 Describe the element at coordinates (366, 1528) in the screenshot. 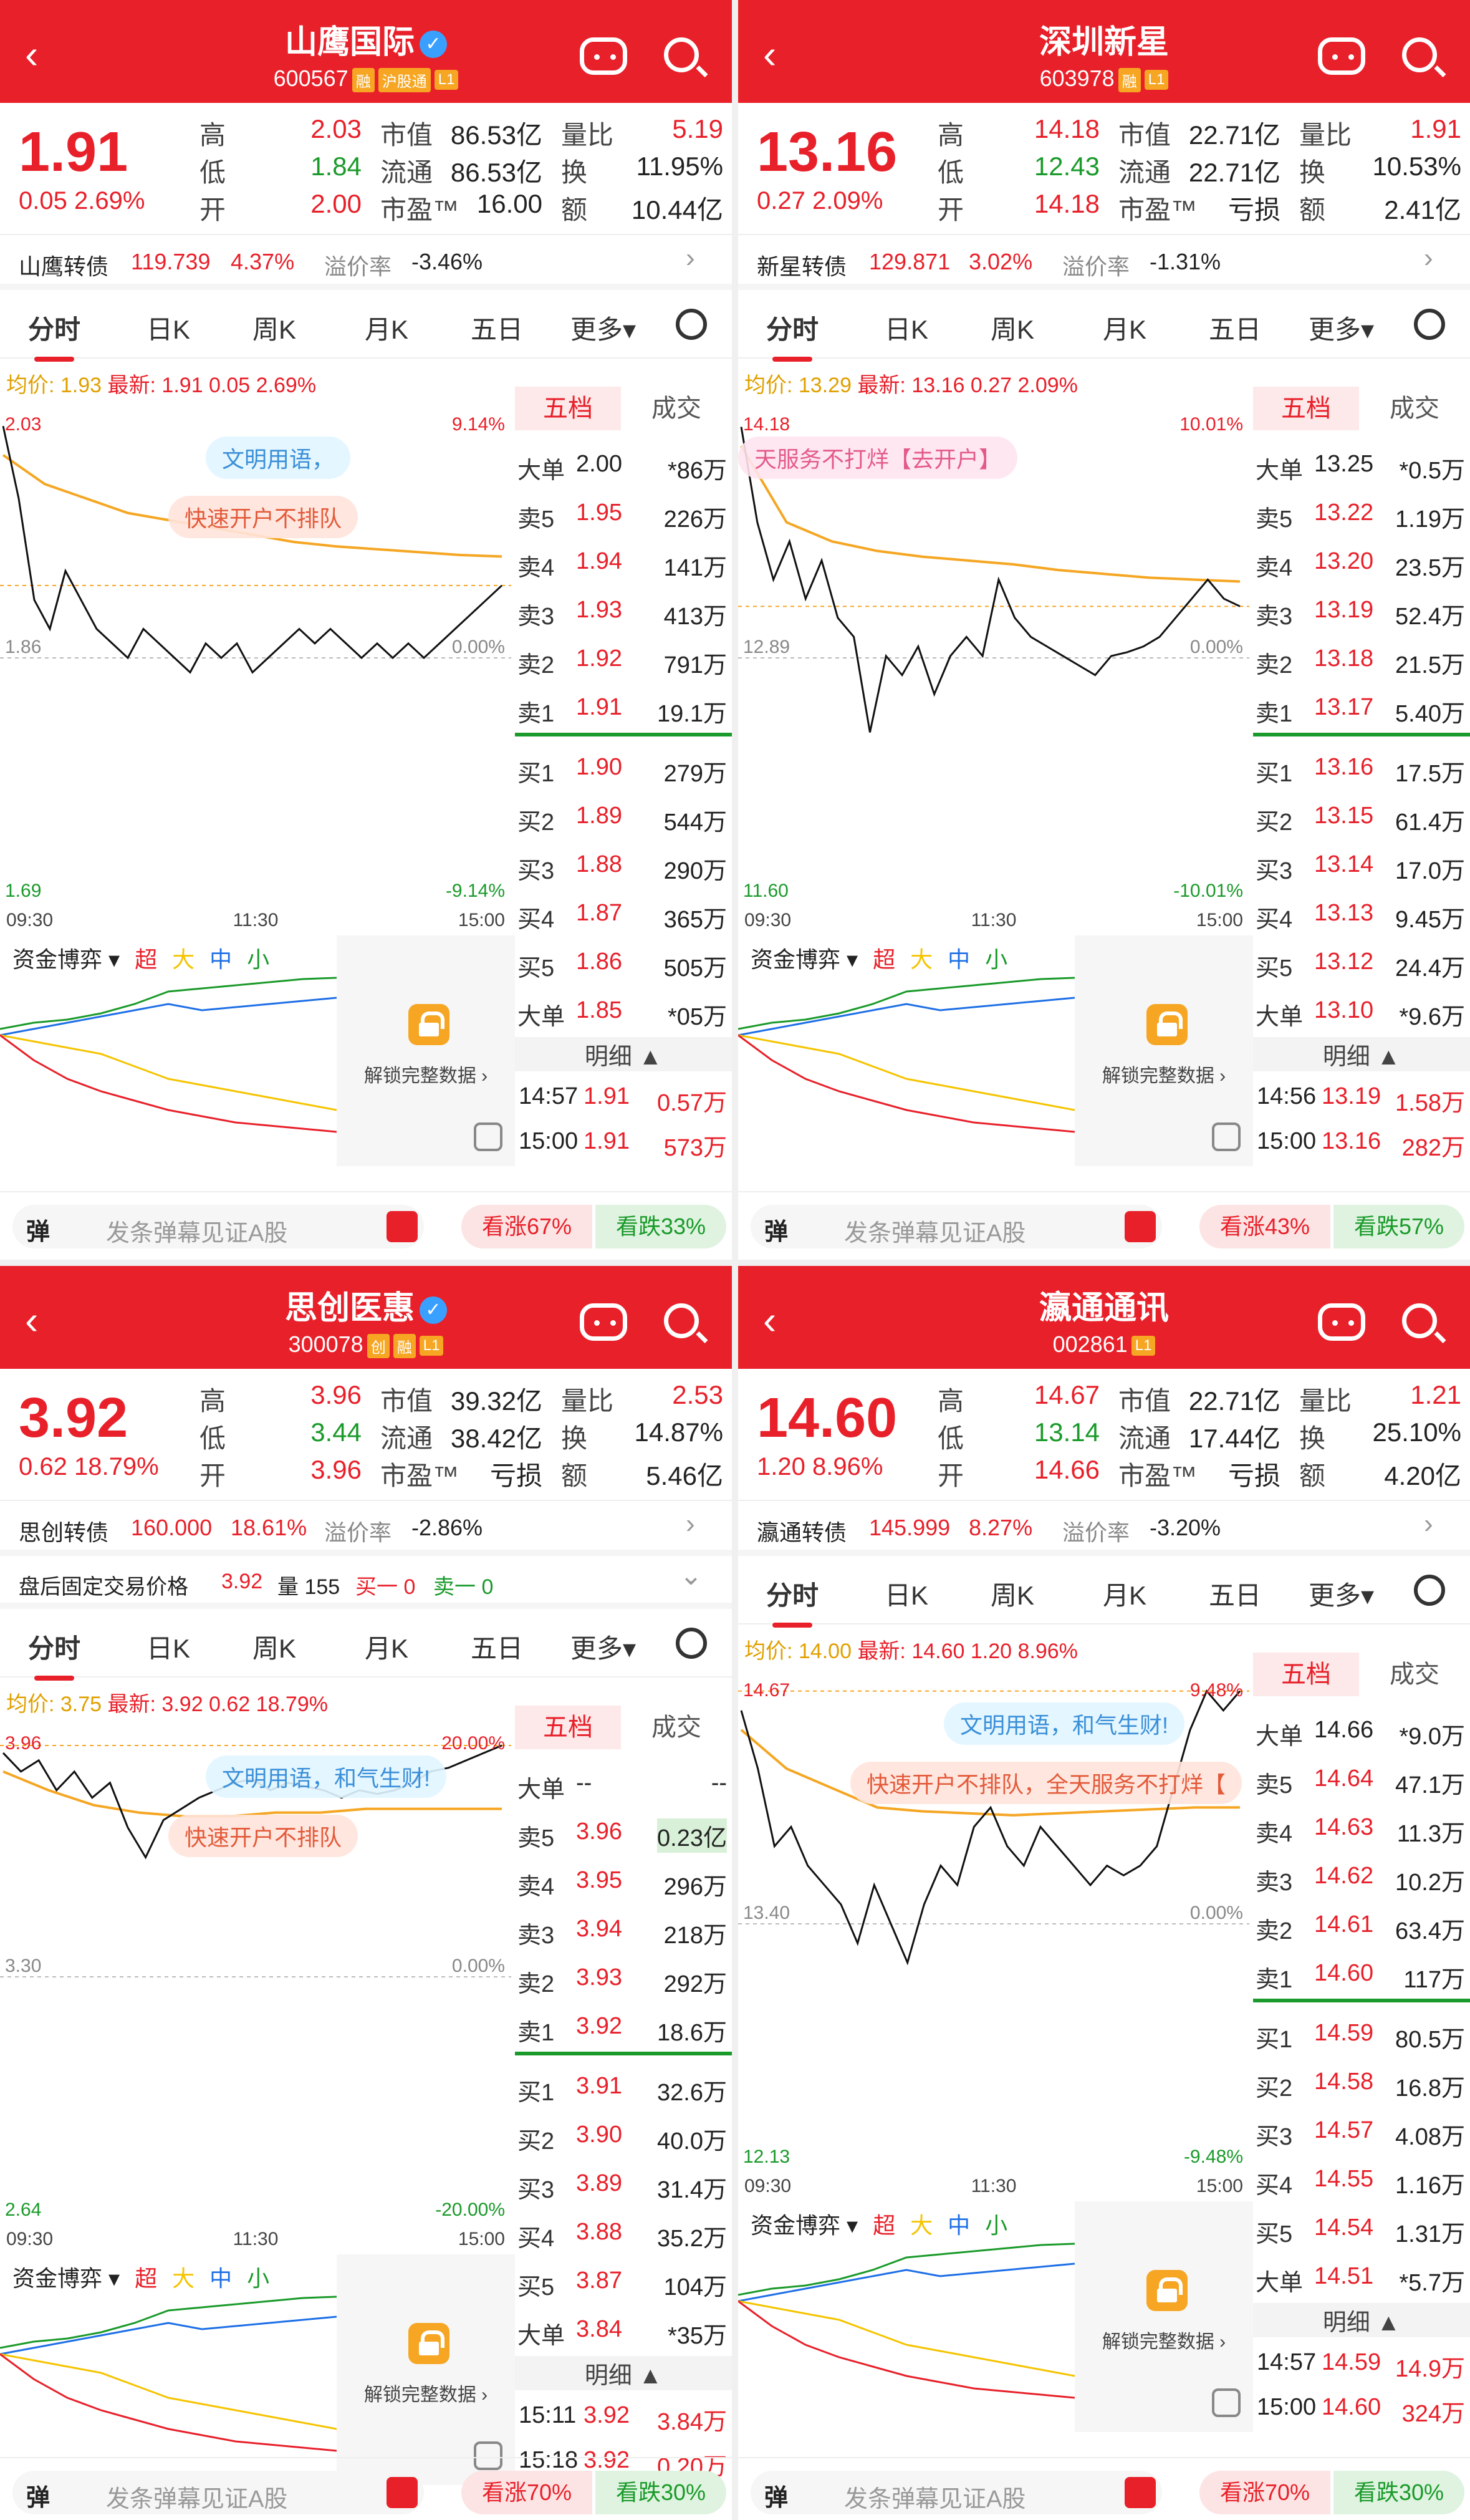

I see `convertible-bond-row: 思创转债 160.000 18.61% 溢价率 -2.86% ›` at that location.